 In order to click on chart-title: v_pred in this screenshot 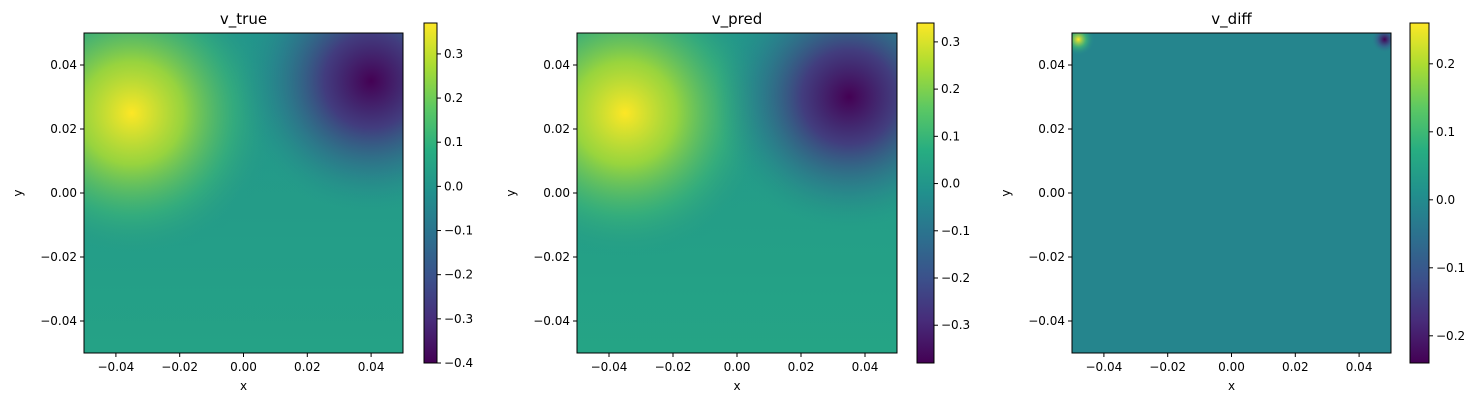, I will do `click(737, 19)`.